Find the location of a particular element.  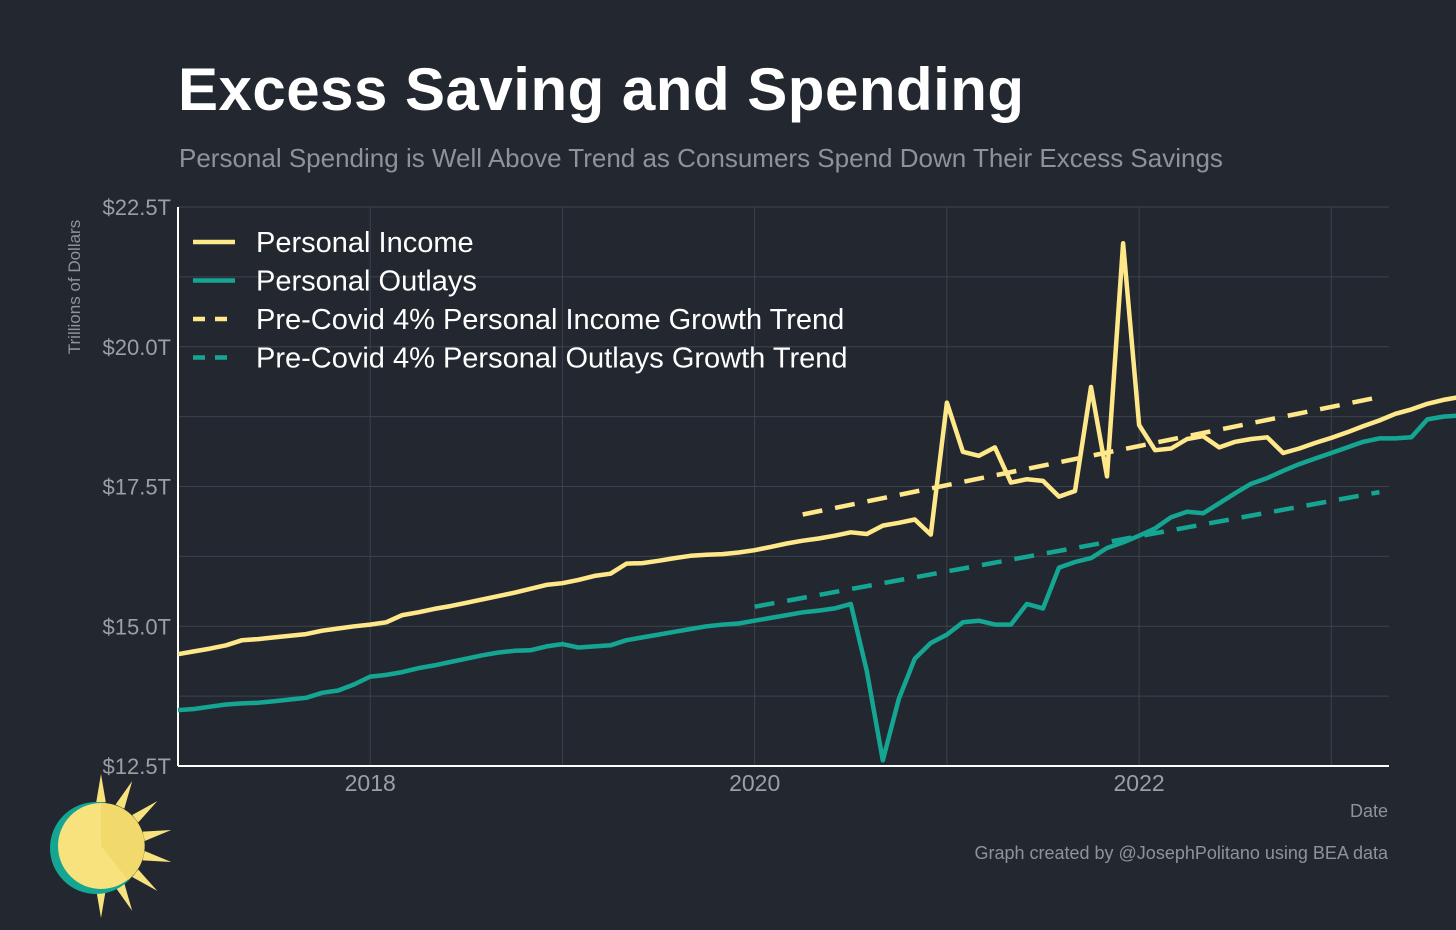

y-tick-label: $22.5T is located at coordinates (137, 207).